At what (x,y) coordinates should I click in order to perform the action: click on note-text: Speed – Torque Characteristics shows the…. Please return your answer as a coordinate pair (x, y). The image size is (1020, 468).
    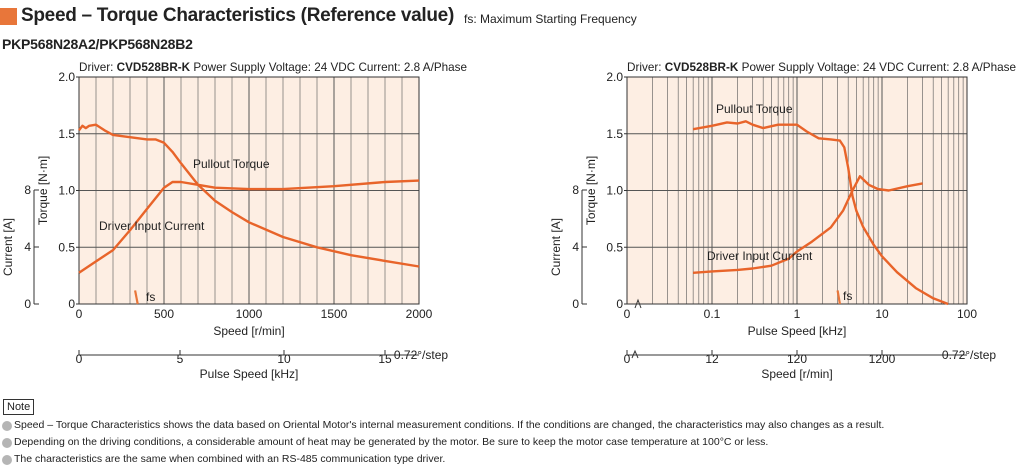
    Looking at the image, I should click on (449, 425).